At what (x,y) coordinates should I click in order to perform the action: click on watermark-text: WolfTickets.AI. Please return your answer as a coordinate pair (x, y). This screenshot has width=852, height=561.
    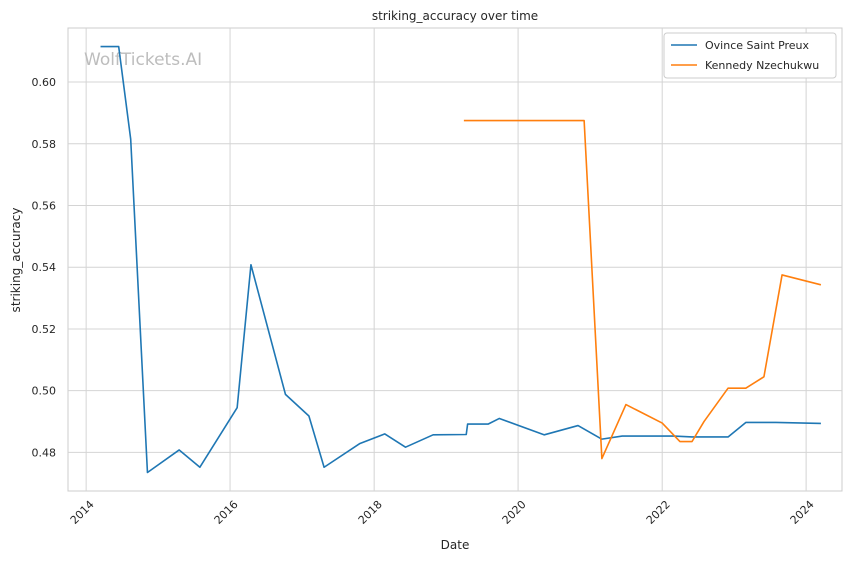
    Looking at the image, I should click on (143, 60).